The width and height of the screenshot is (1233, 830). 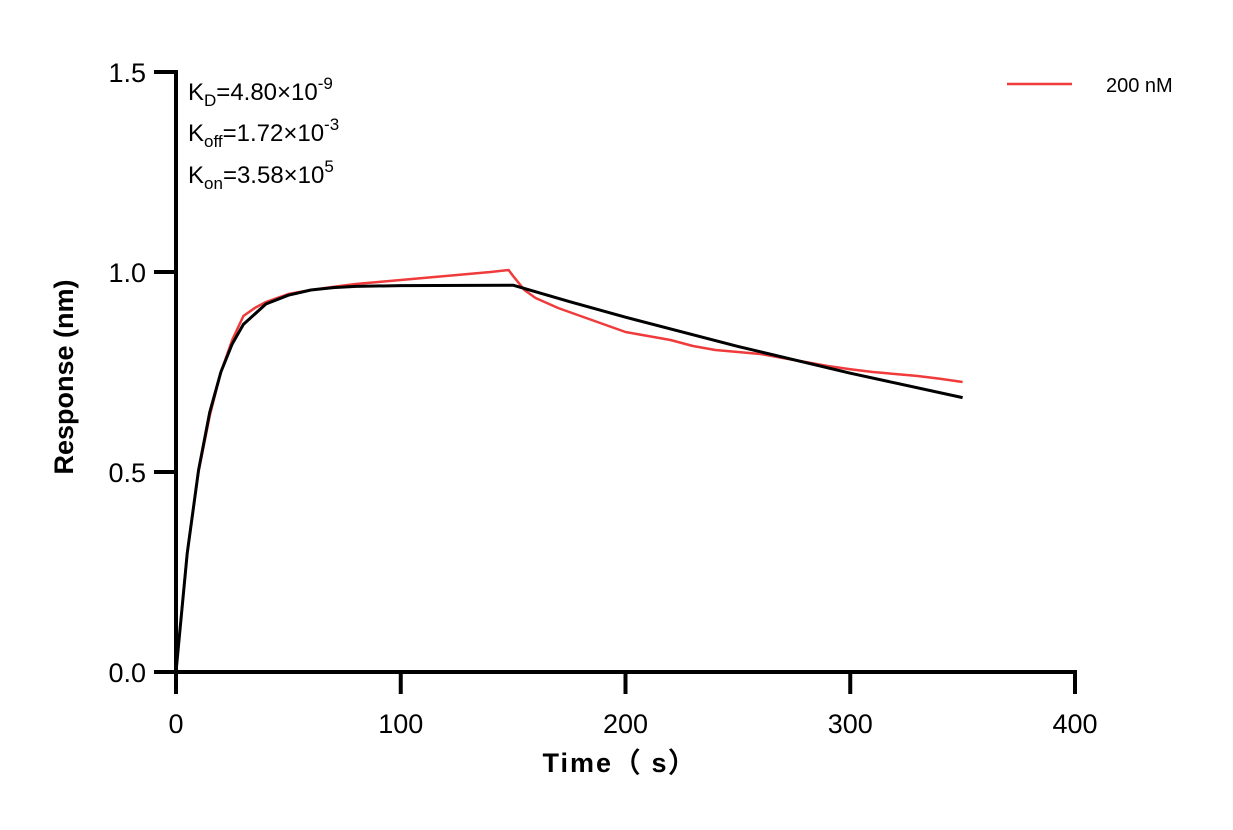 I want to click on x-tick-label: 200, so click(x=625, y=724).